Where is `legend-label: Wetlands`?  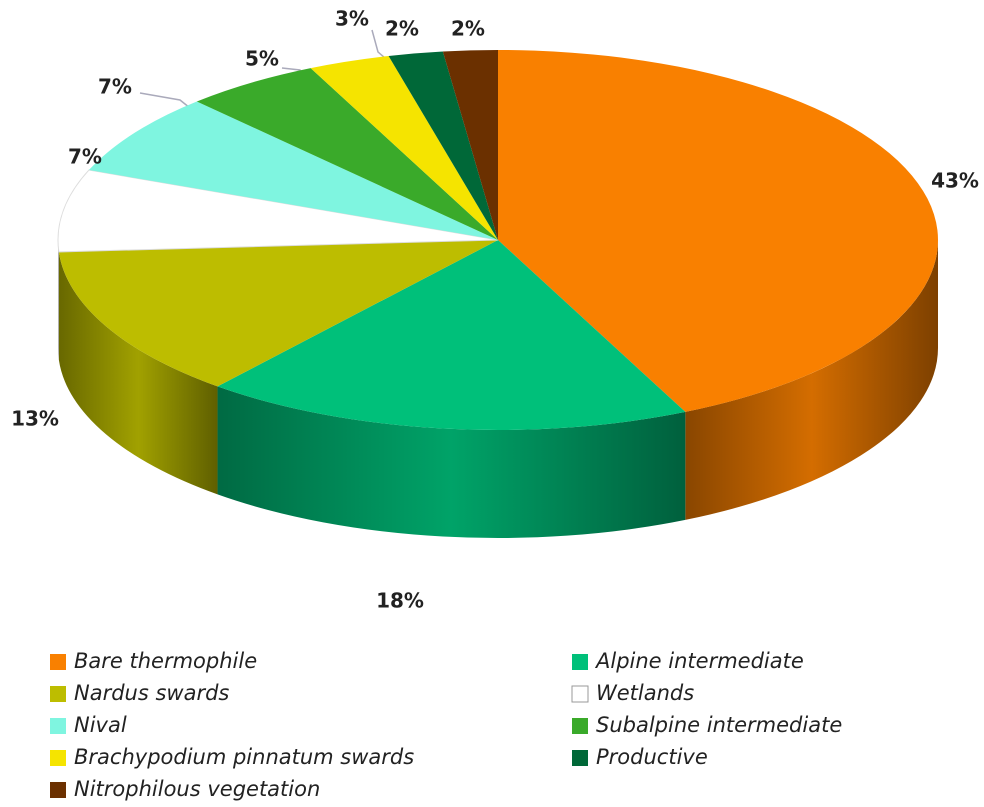 legend-label: Wetlands is located at coordinates (645, 693).